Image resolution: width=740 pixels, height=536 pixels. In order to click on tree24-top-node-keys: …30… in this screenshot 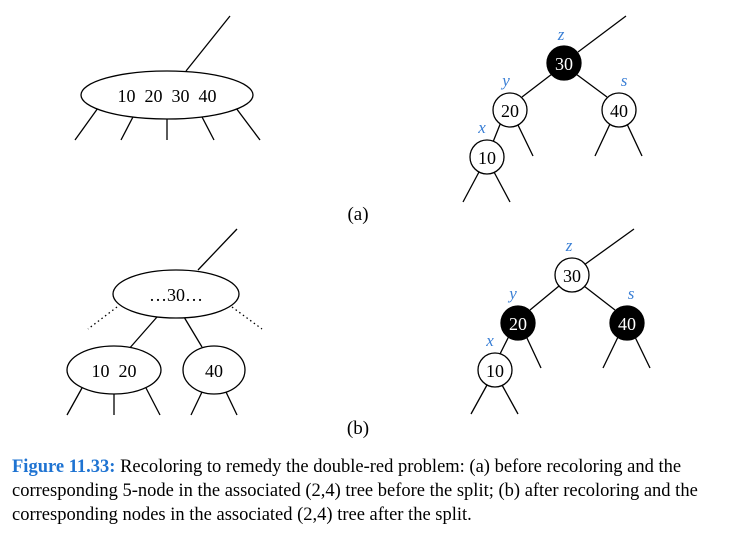, I will do `click(176, 295)`.